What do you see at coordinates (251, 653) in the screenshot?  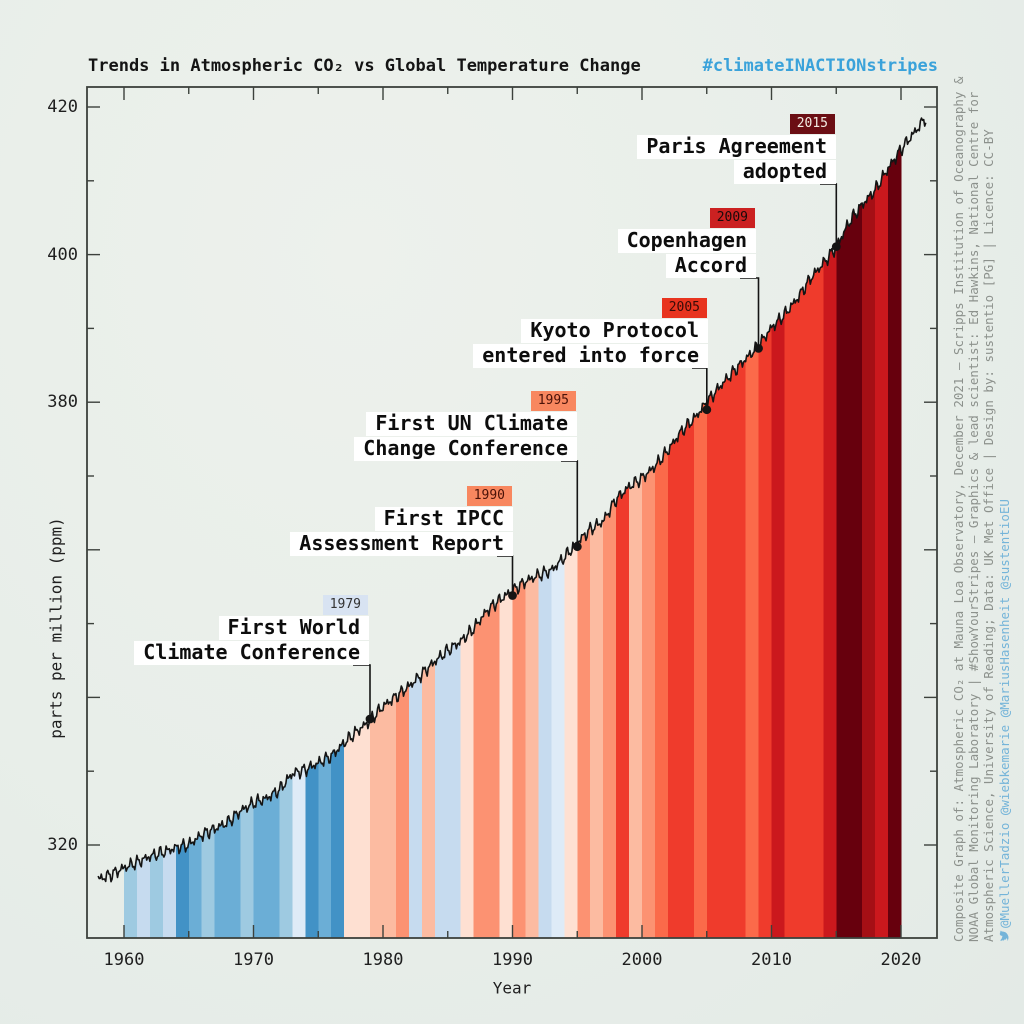 I see `event-label-line: Climate Conference` at bounding box center [251, 653].